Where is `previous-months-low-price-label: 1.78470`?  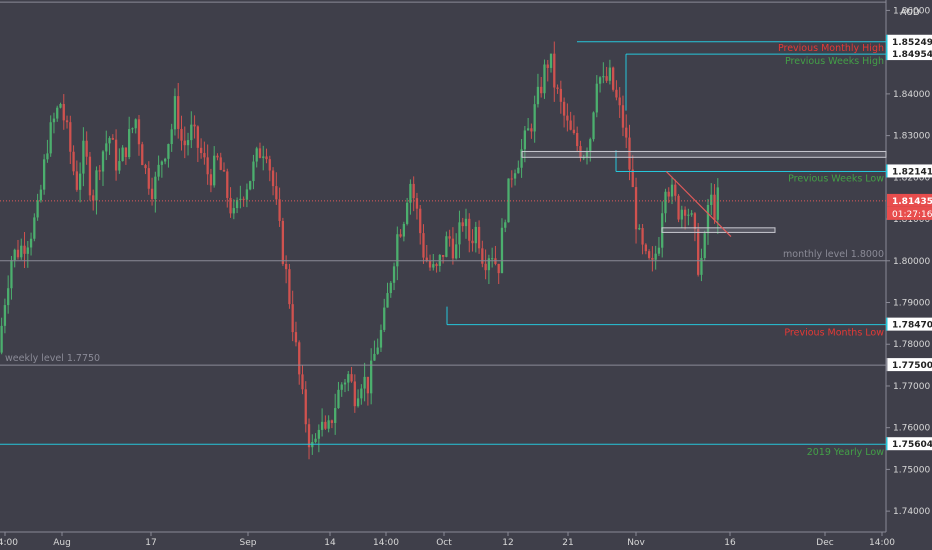
previous-months-low-price-label: 1.78470 is located at coordinates (912, 326).